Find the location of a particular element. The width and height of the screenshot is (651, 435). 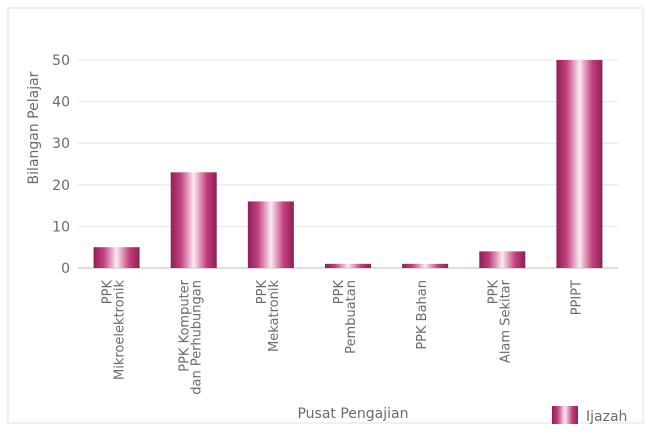

legend-swatch is located at coordinates (565, 415).